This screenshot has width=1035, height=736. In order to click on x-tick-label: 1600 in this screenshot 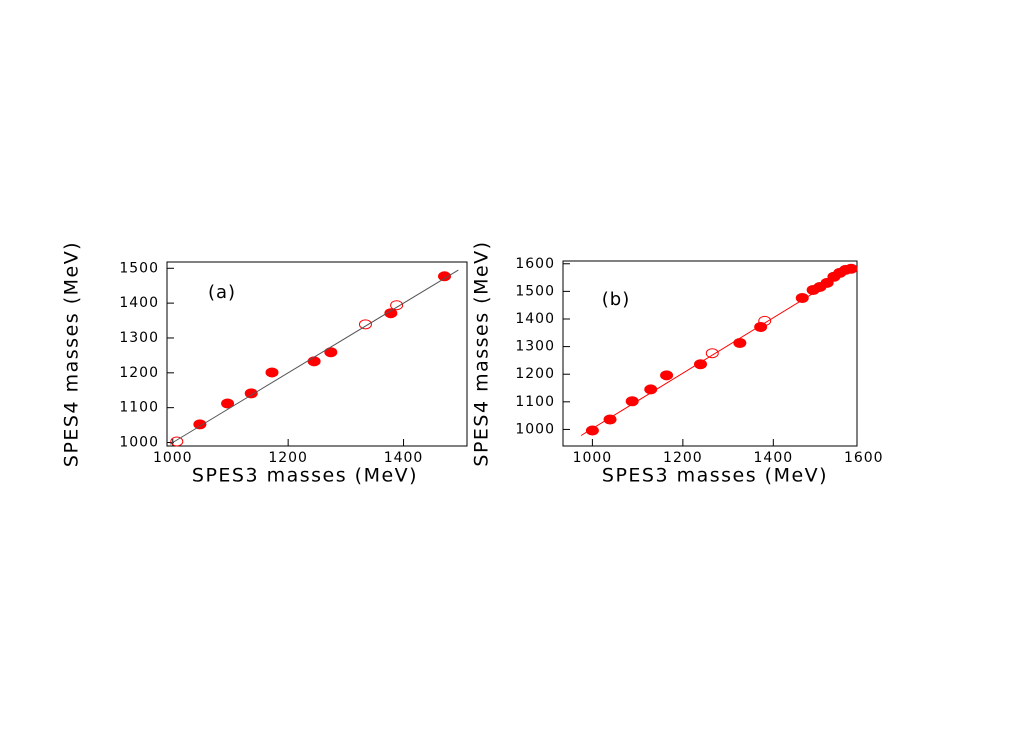, I will do `click(864, 458)`.